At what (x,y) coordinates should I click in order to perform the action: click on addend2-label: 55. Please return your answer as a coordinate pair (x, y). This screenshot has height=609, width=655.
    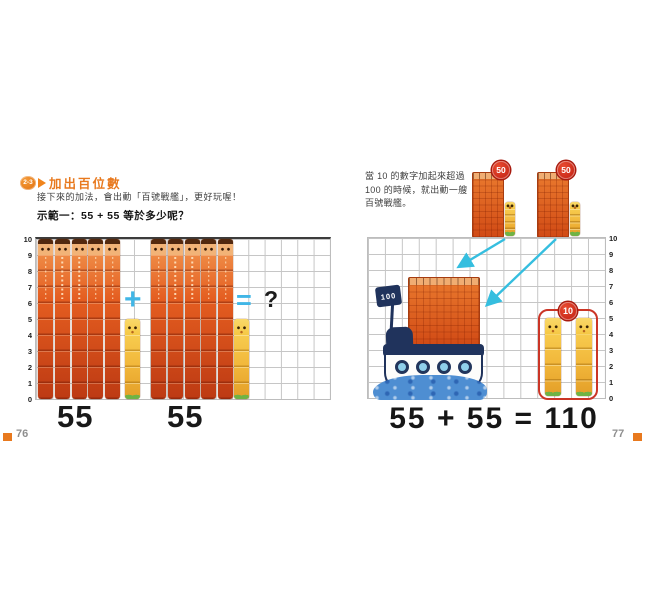
    Looking at the image, I should click on (185, 416).